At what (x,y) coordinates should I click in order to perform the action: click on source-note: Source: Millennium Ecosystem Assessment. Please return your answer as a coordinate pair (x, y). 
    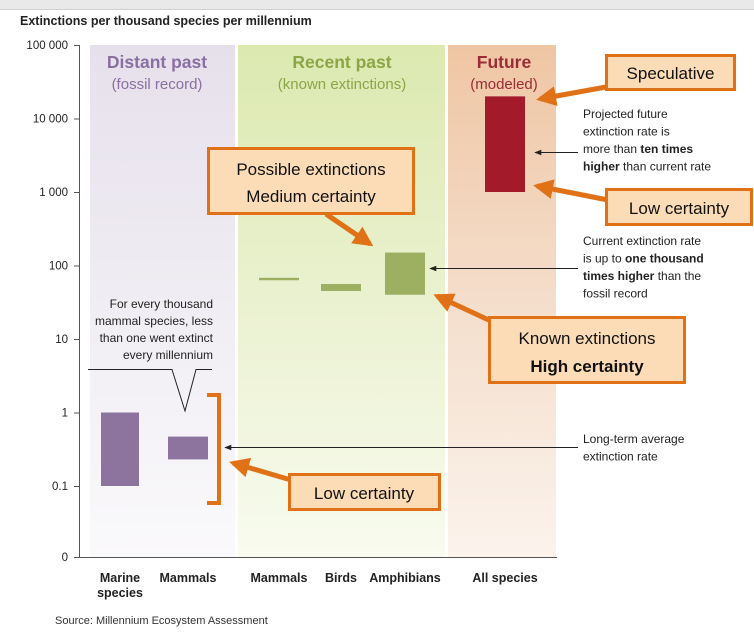
    Looking at the image, I should click on (161, 621).